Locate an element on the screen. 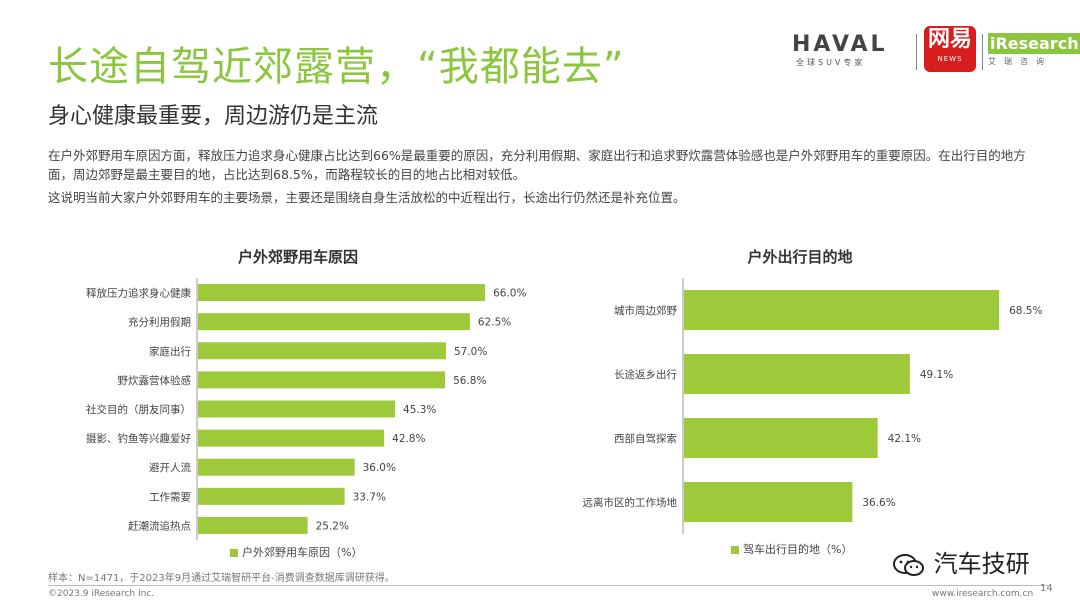  data-label: 49.1% is located at coordinates (936, 375).